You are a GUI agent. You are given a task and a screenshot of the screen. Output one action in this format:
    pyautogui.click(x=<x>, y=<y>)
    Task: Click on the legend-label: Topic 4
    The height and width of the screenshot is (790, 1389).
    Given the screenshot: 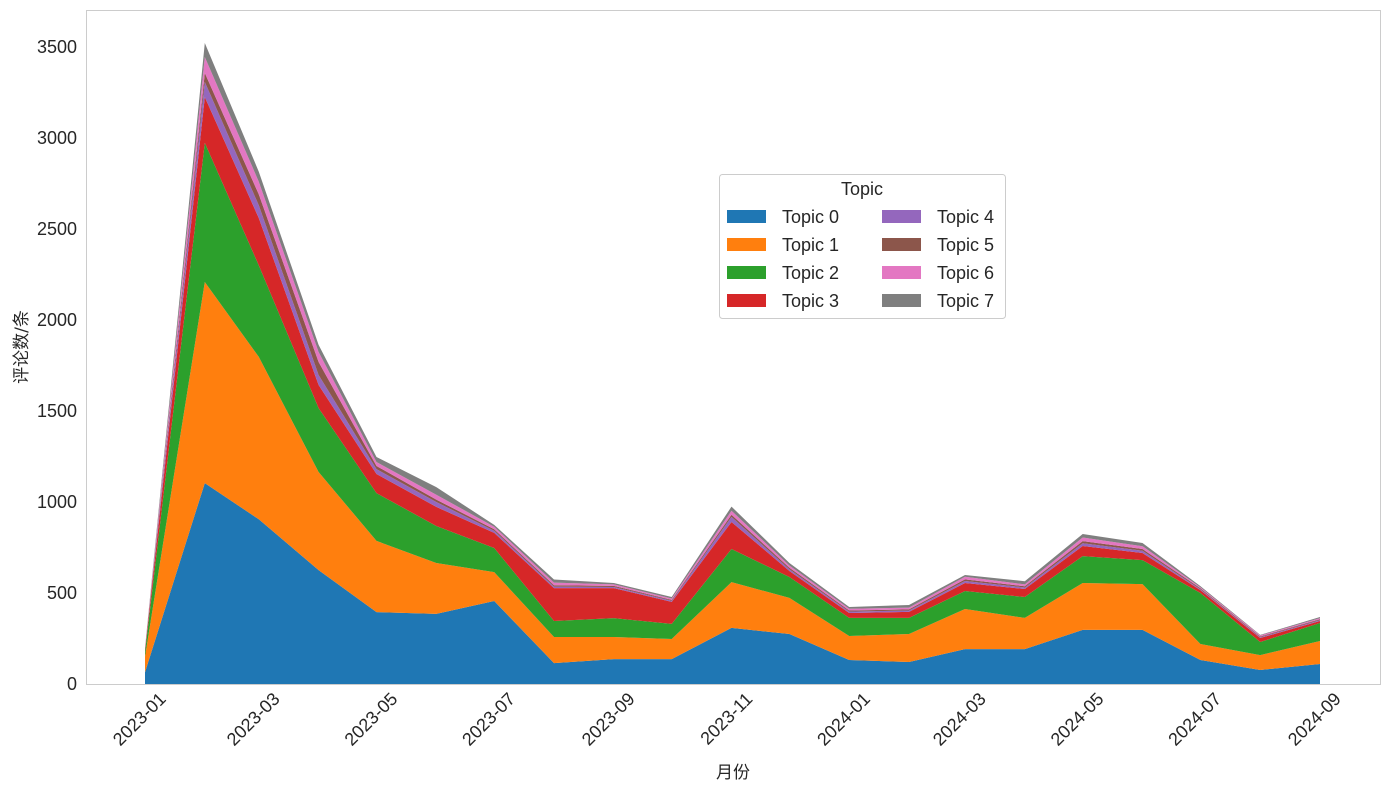 What is the action you would take?
    pyautogui.click(x=965, y=217)
    